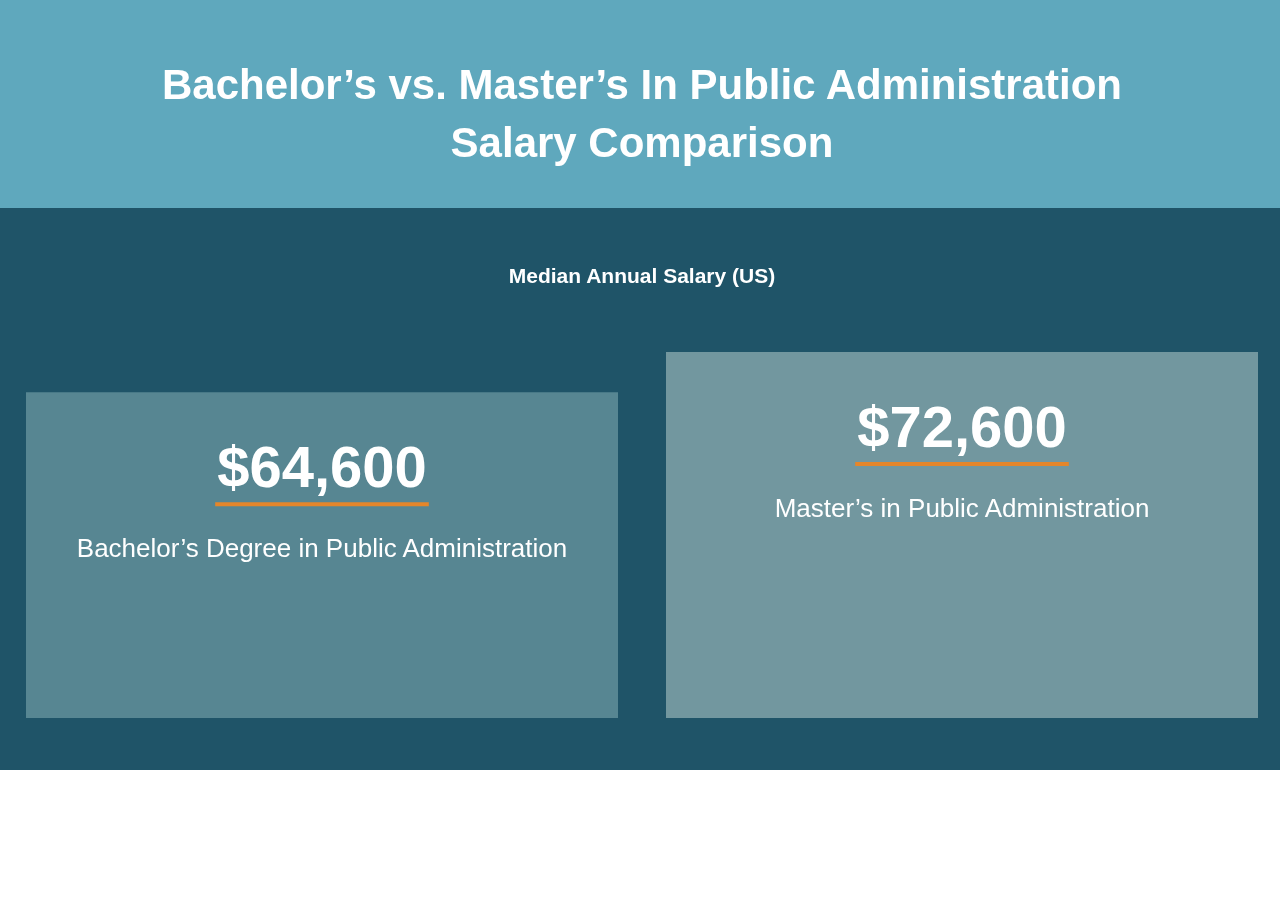 This screenshot has width=1280, height=915. Describe the element at coordinates (642, 275) in the screenshot. I see `chart-subtitle: Median Annual Salary (US)` at that location.